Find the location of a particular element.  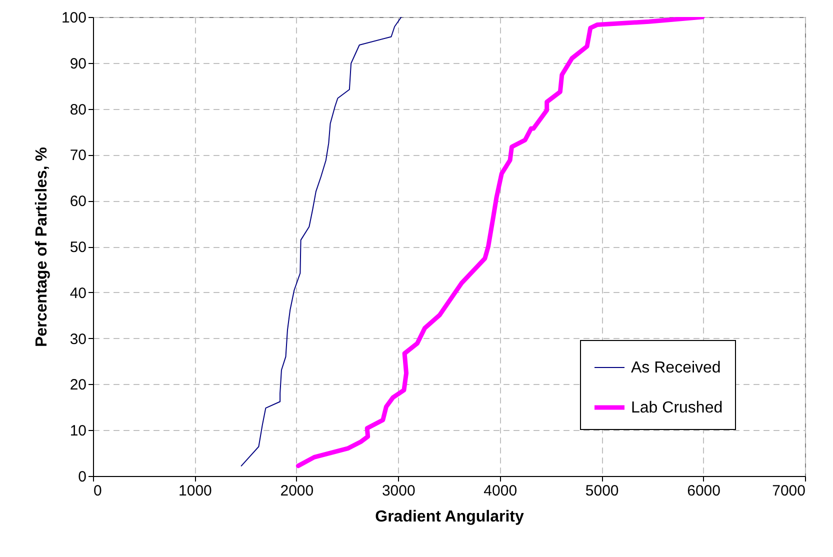

x-tick-label: 6000 is located at coordinates (703, 491).